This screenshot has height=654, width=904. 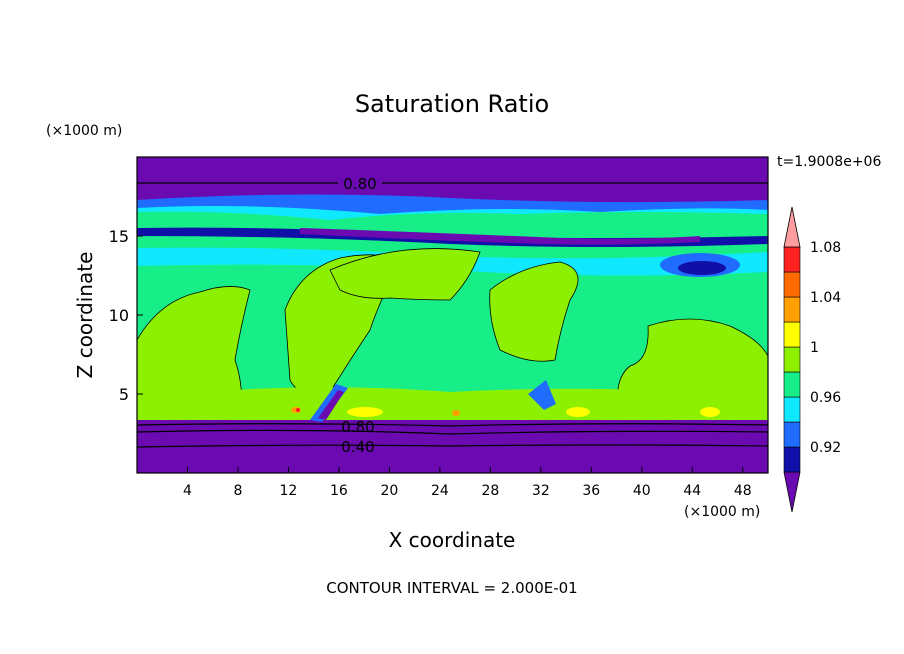 What do you see at coordinates (339, 491) in the screenshot?
I see `x-tick-label: 16` at bounding box center [339, 491].